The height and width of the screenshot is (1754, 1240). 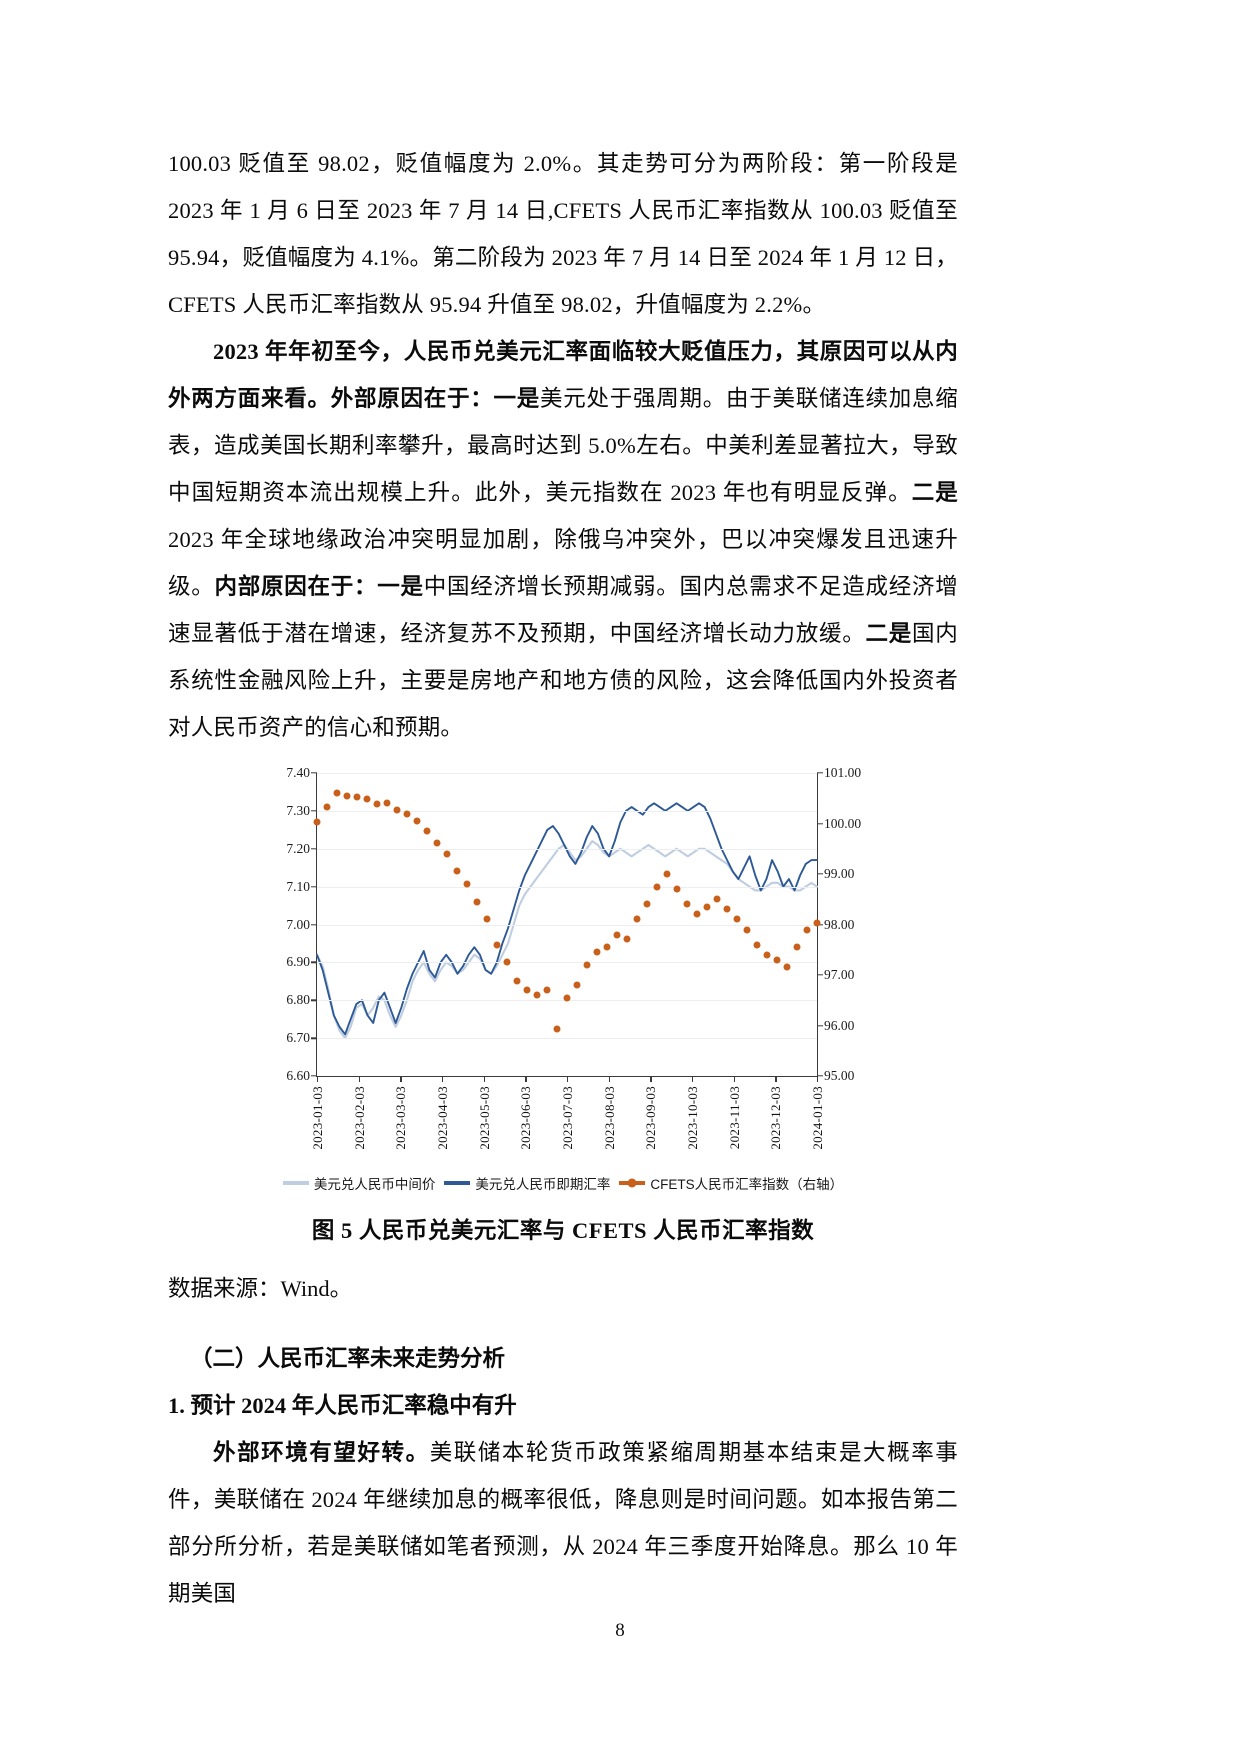 I want to click on x-axis-tick-label: 2023-08-03, so click(x=609, y=1118).